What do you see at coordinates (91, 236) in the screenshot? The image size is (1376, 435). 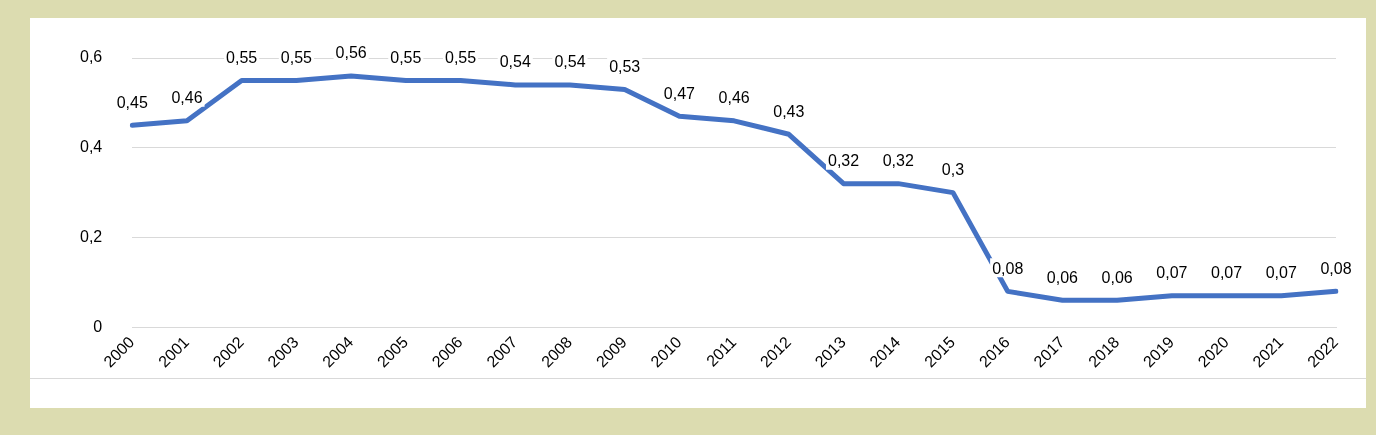 I see `y-tick-label: 0,2` at bounding box center [91, 236].